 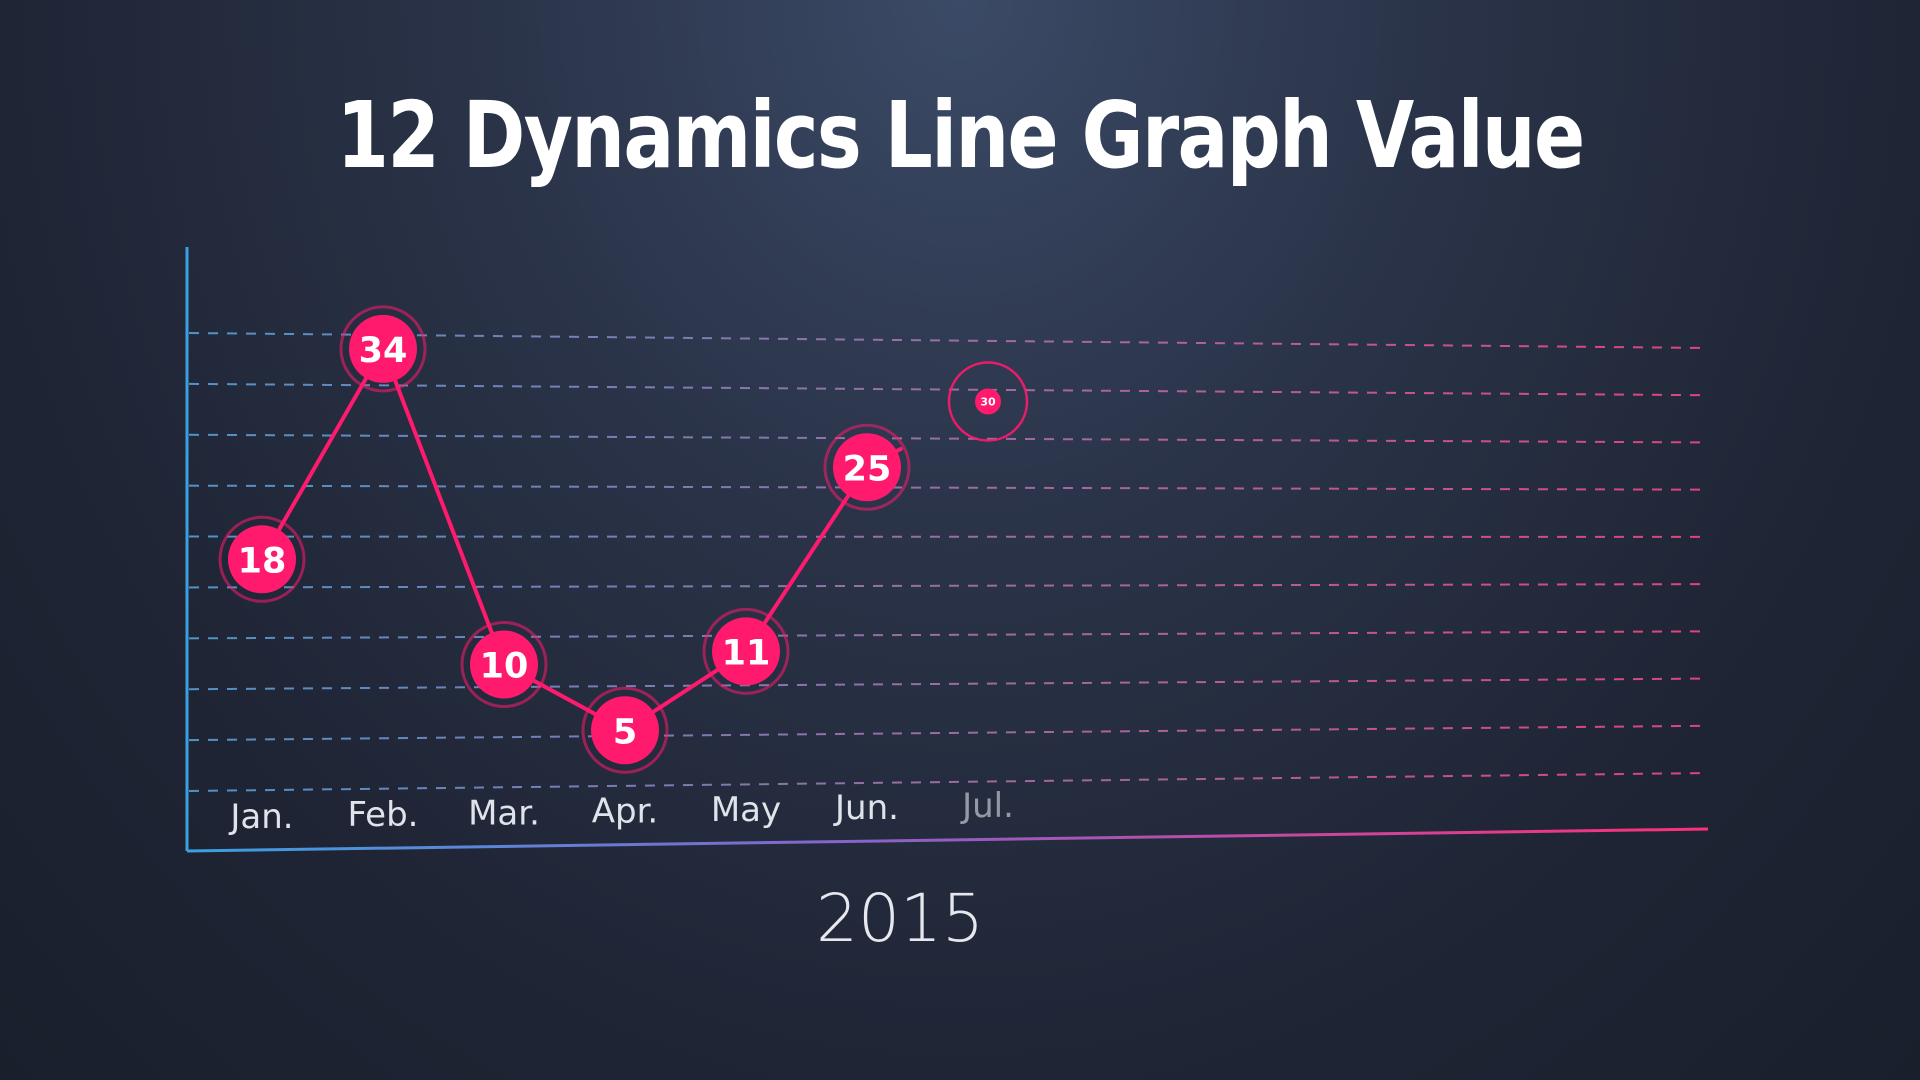 I want to click on data-label: 30, so click(x=988, y=402).